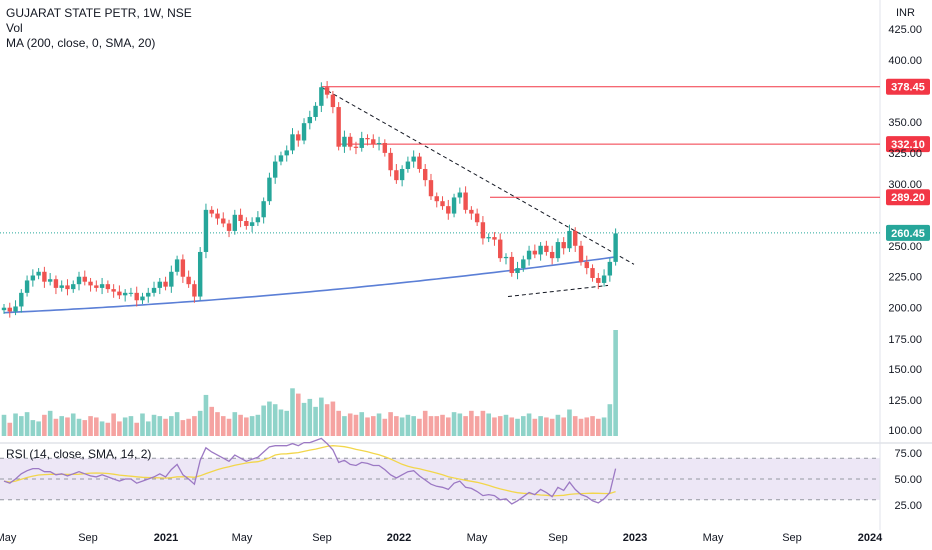  I want to click on price-tick: 200.00, so click(905, 309).